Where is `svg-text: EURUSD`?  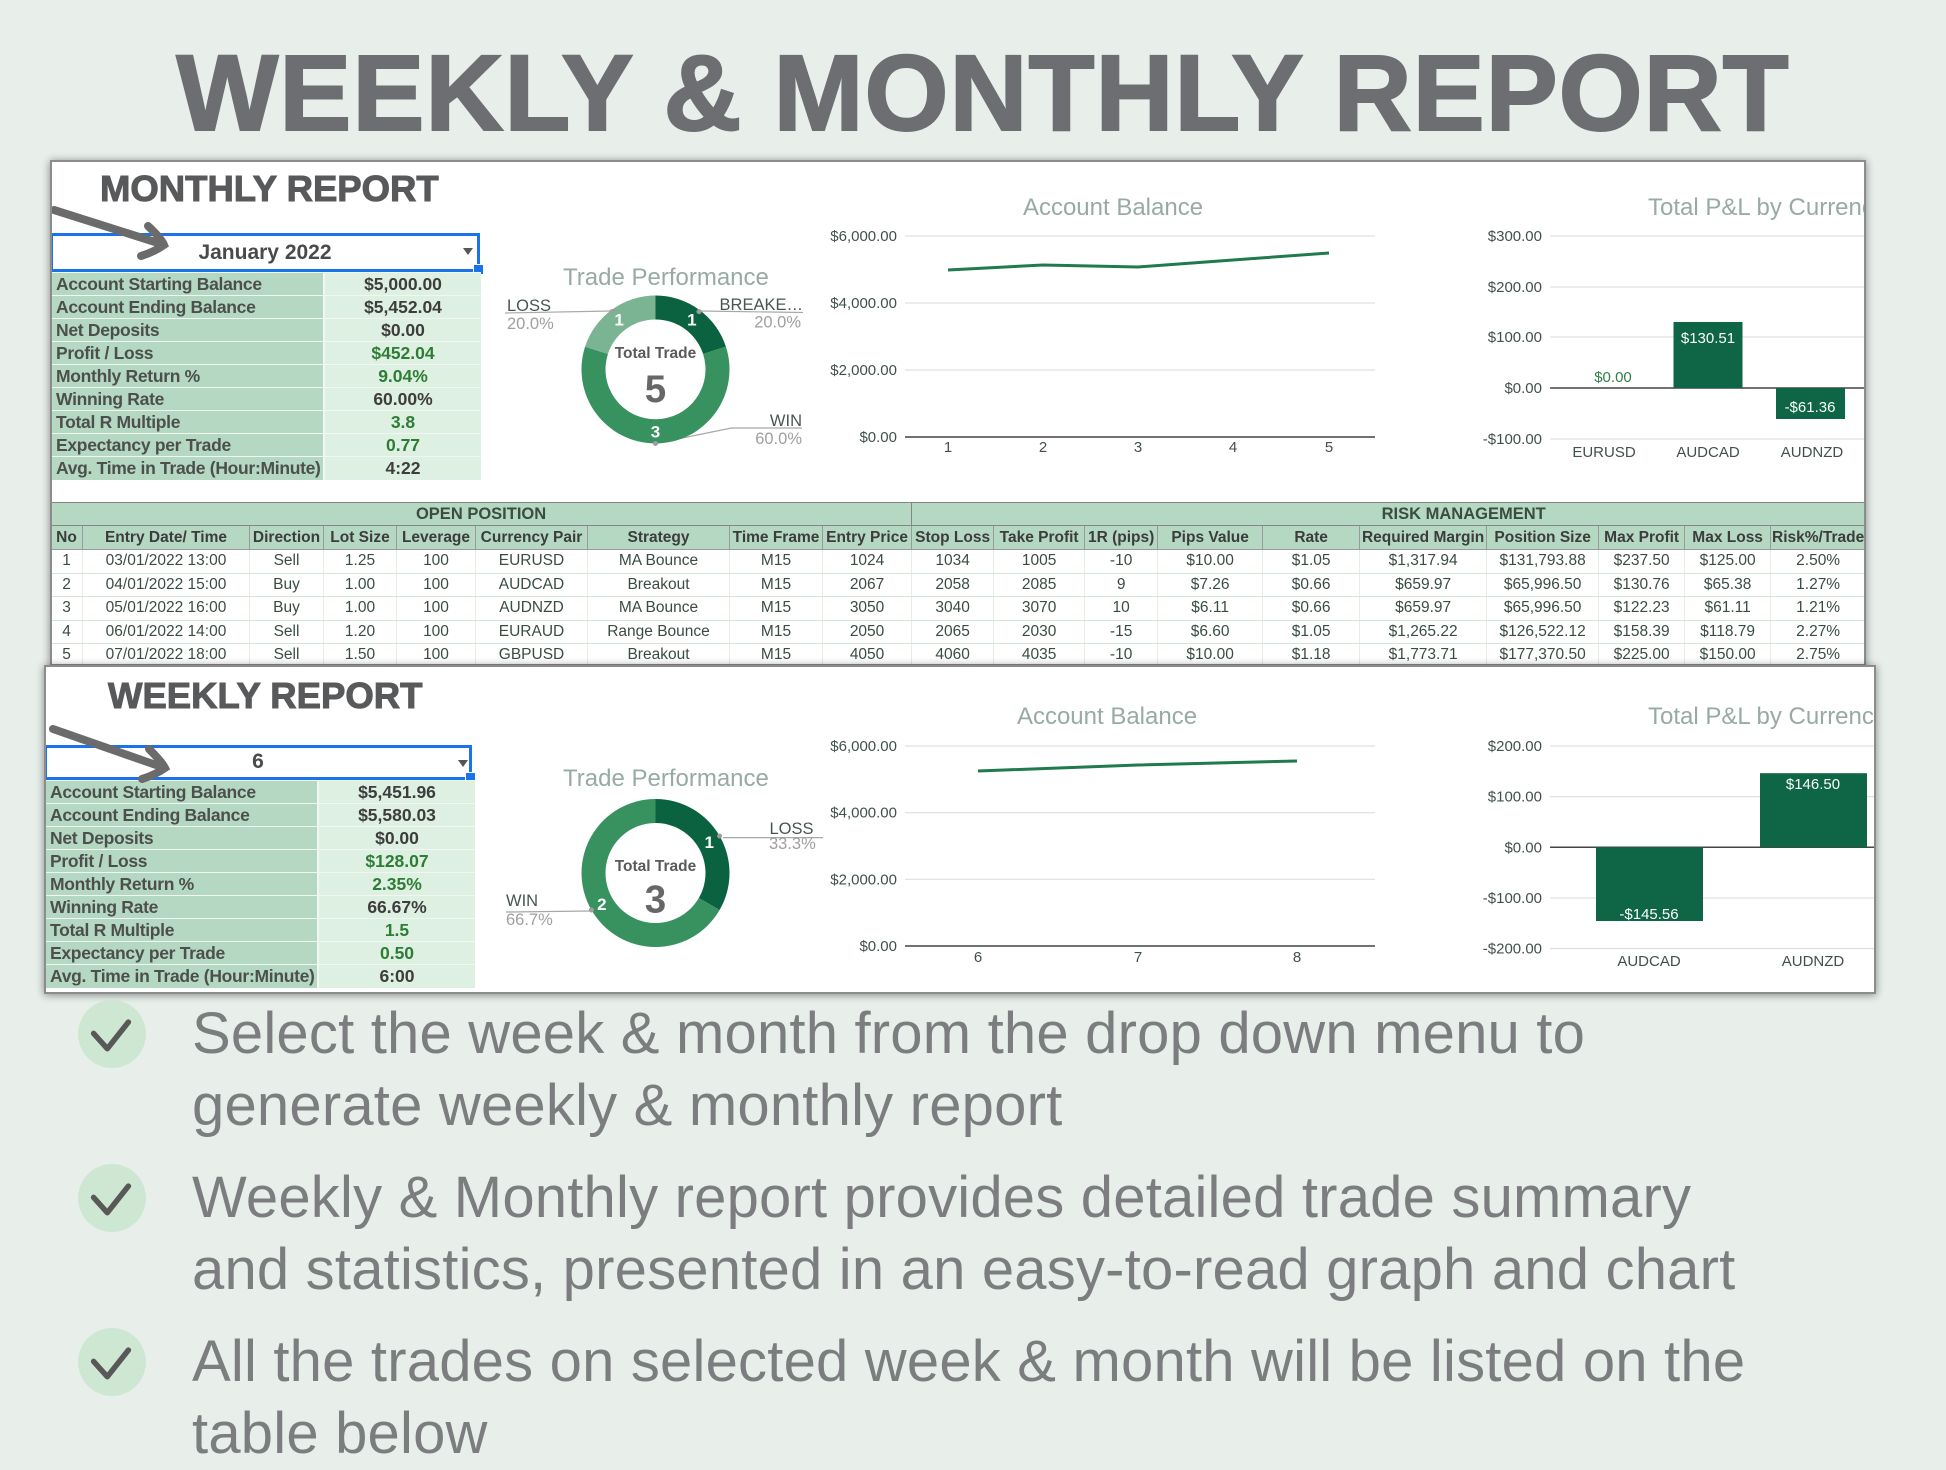 svg-text: EURUSD is located at coordinates (1604, 452).